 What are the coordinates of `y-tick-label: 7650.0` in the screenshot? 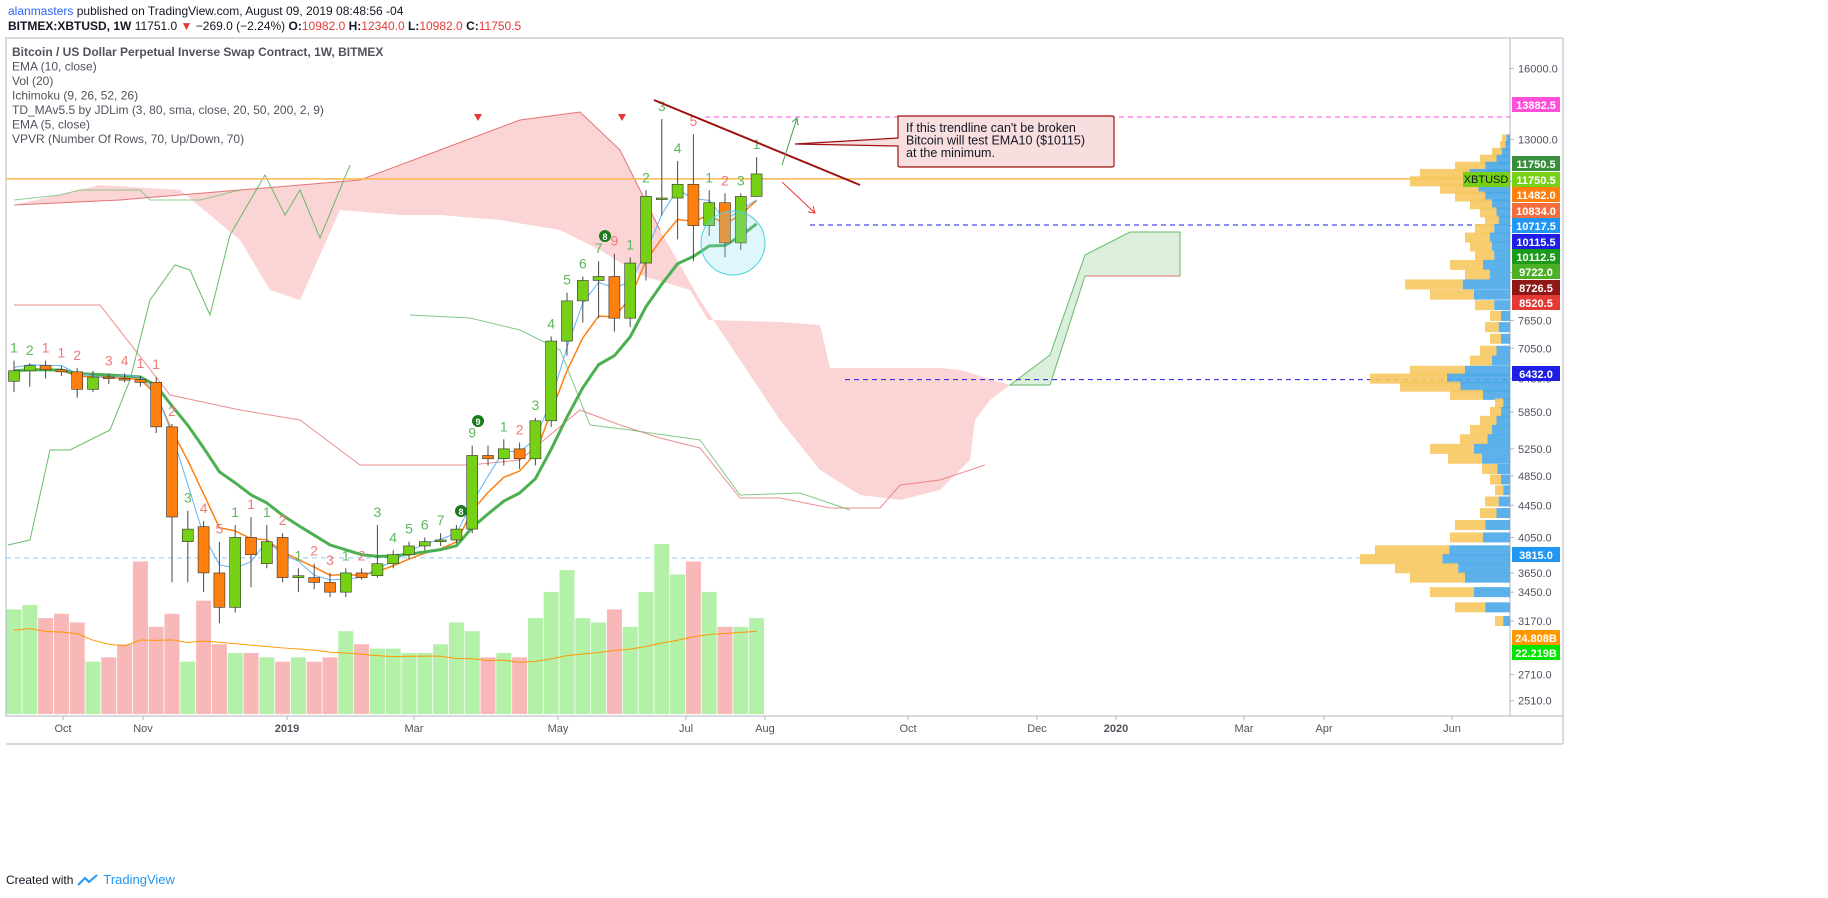 It's located at (1535, 321).